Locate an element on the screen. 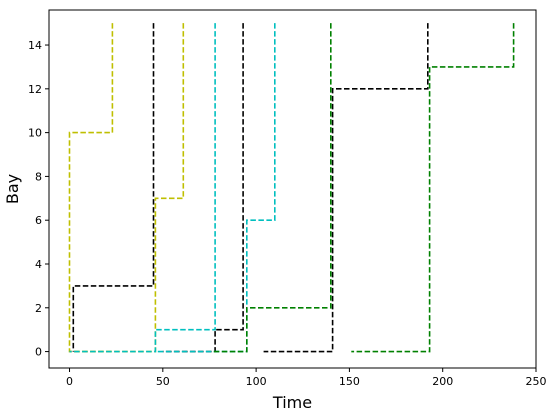 This screenshot has width=550, height=413. y-tick-label: 4 is located at coordinates (38, 264).